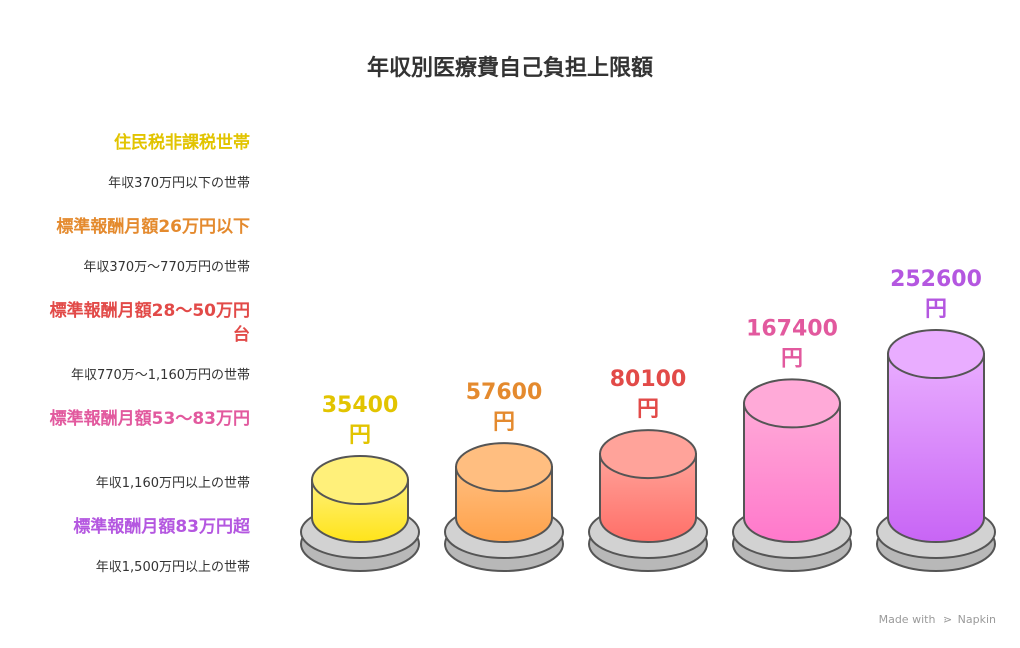 The width and height of the screenshot is (1020, 648). Describe the element at coordinates (504, 392) in the screenshot. I see `value-label: 57600` at that location.